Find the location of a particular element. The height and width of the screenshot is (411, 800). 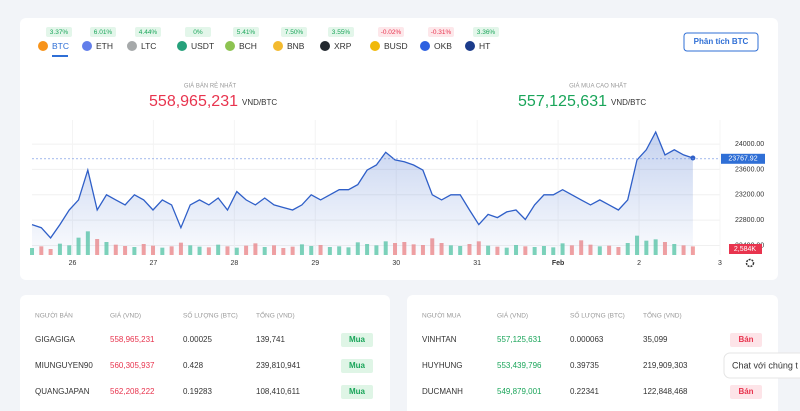

coin-symbol: HT is located at coordinates (484, 46).